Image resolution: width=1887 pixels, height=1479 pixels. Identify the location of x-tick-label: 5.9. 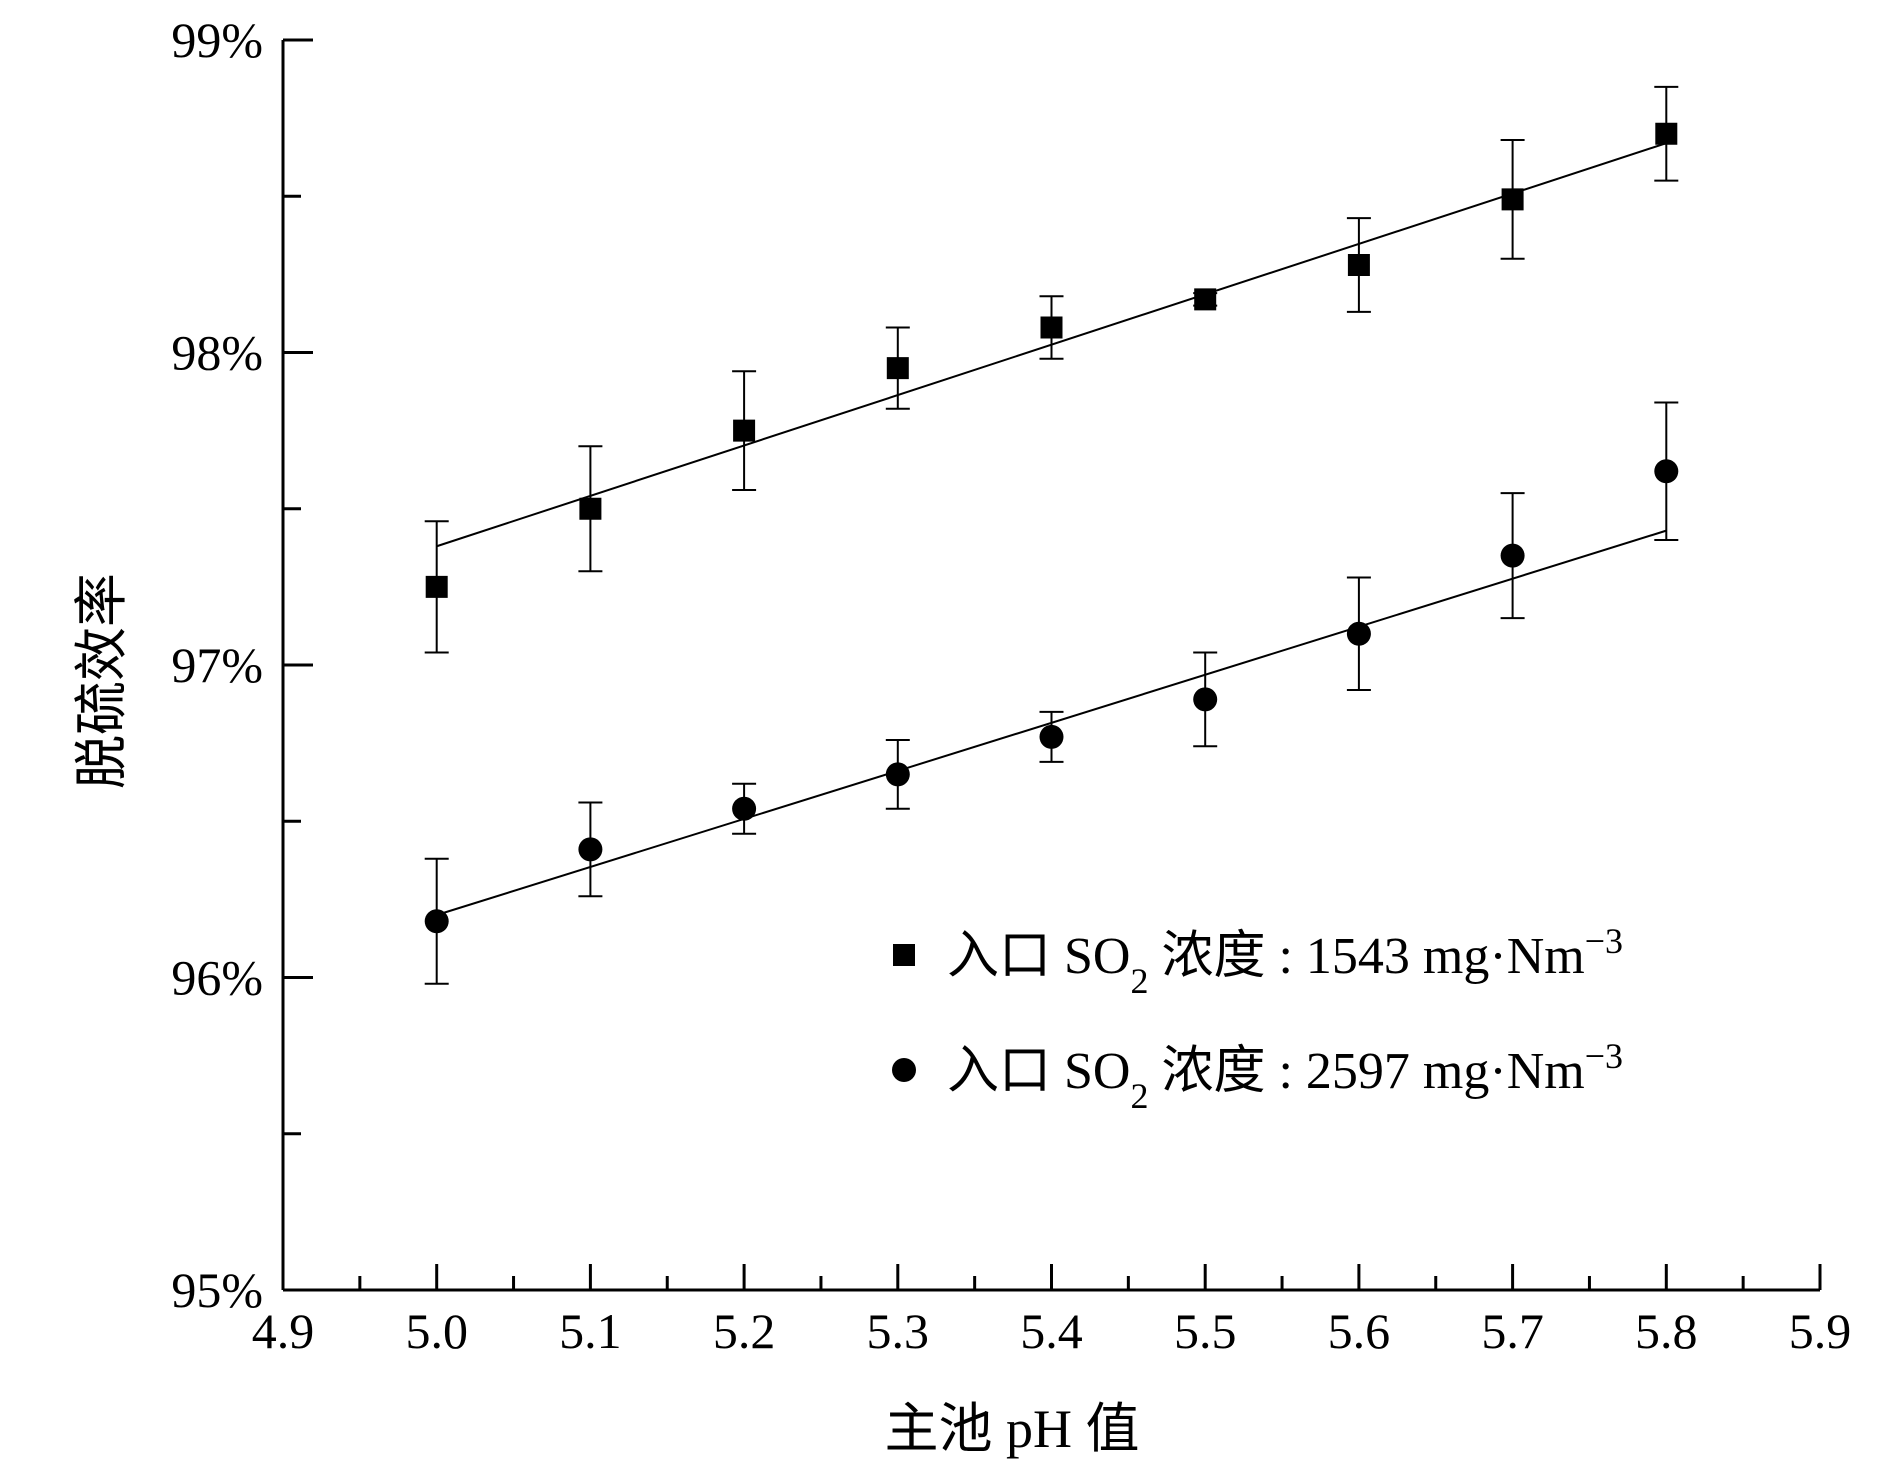
(1820, 1331).